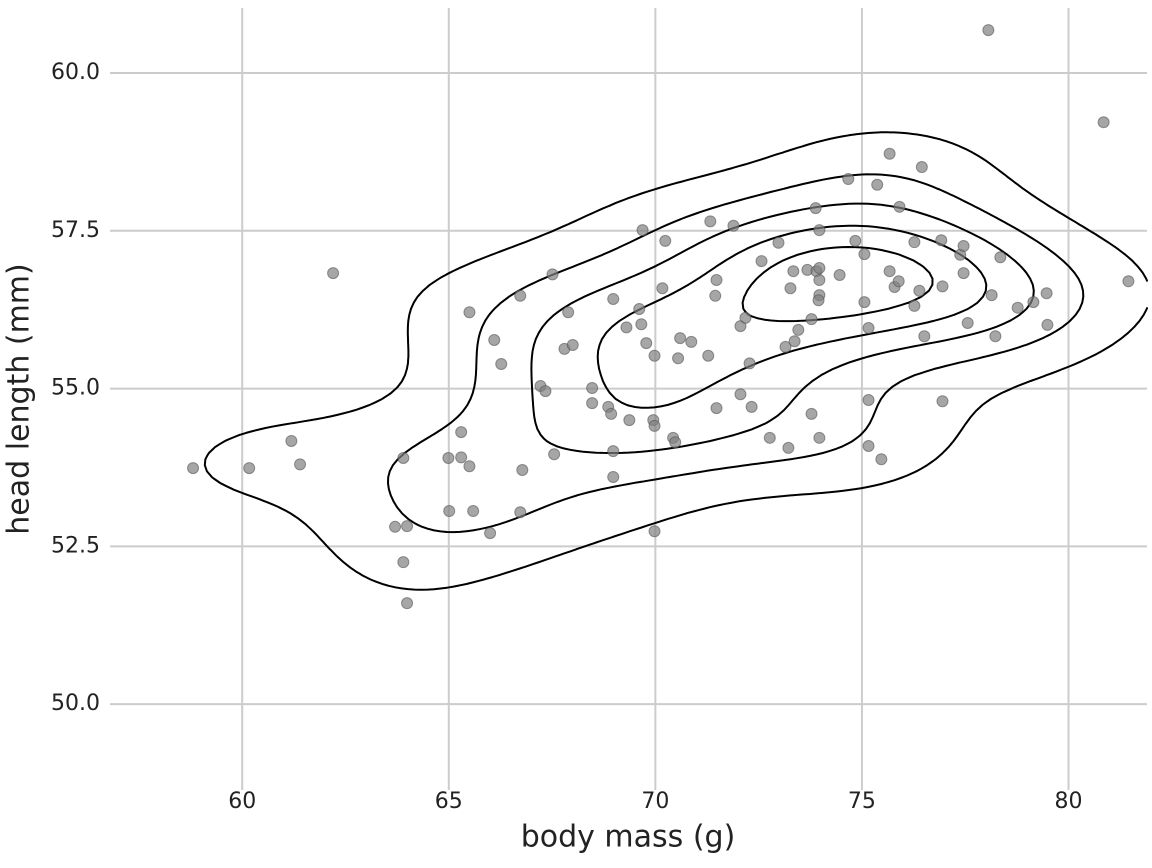  I want to click on x-tick-label: 70, so click(655, 801).